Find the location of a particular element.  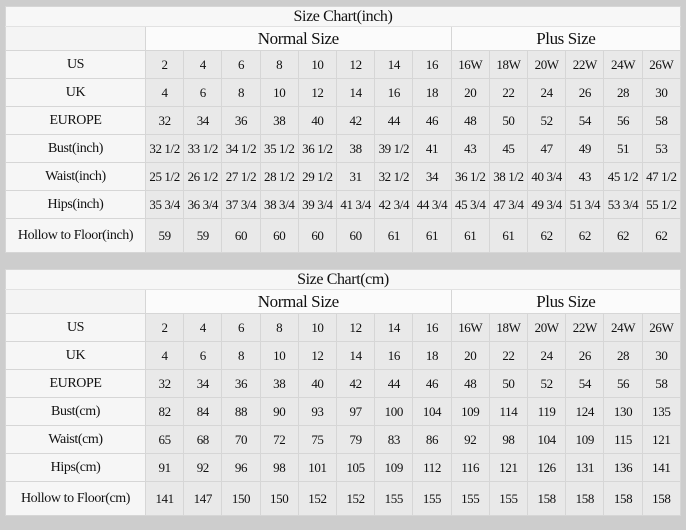

table-cell: 38 1/2 is located at coordinates (508, 176).